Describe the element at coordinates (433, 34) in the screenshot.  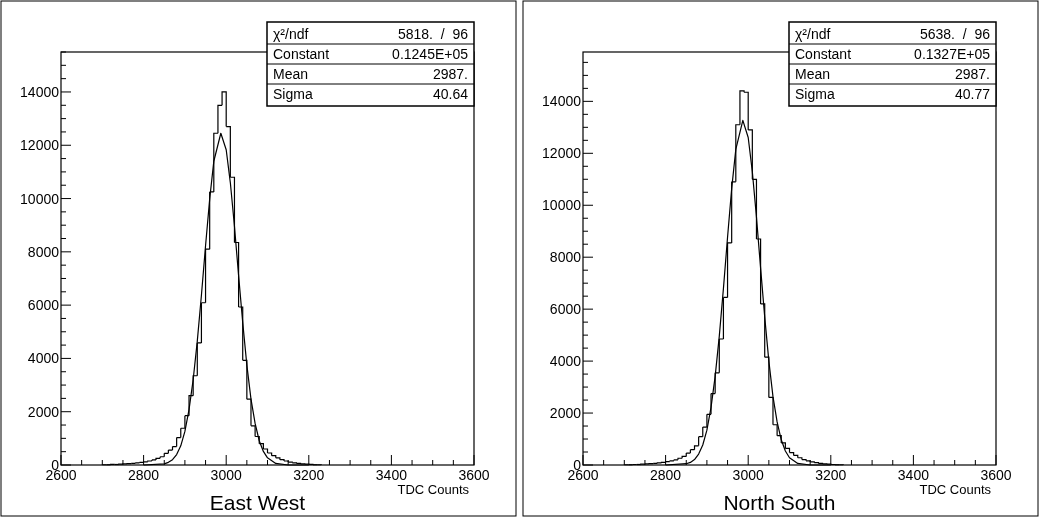
I see `text: 5818. / 96` at that location.